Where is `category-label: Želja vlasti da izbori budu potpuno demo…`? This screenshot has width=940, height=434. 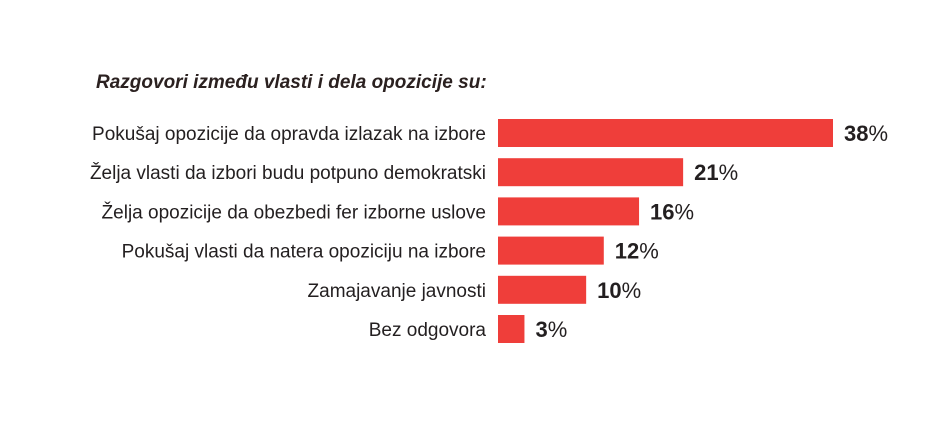
category-label: Želja vlasti da izbori budu potpuno demo… is located at coordinates (288, 173).